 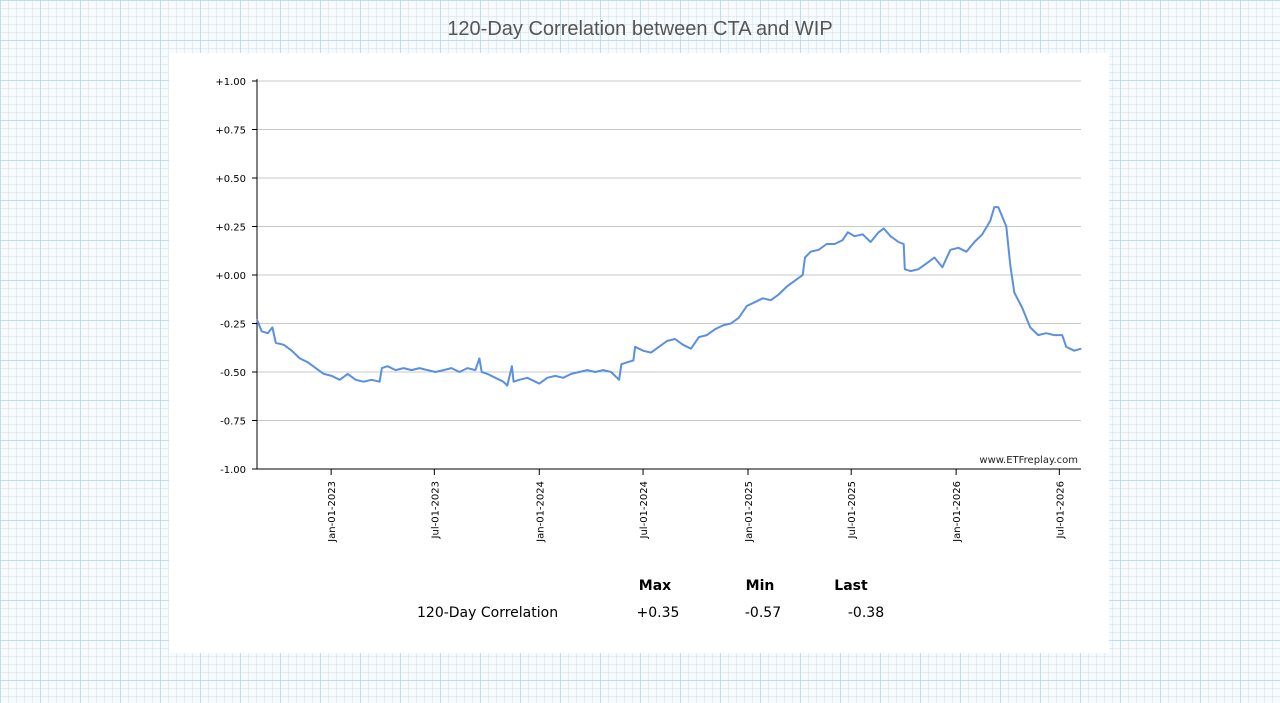 I want to click on y-tick-label: -1.00, so click(x=233, y=470).